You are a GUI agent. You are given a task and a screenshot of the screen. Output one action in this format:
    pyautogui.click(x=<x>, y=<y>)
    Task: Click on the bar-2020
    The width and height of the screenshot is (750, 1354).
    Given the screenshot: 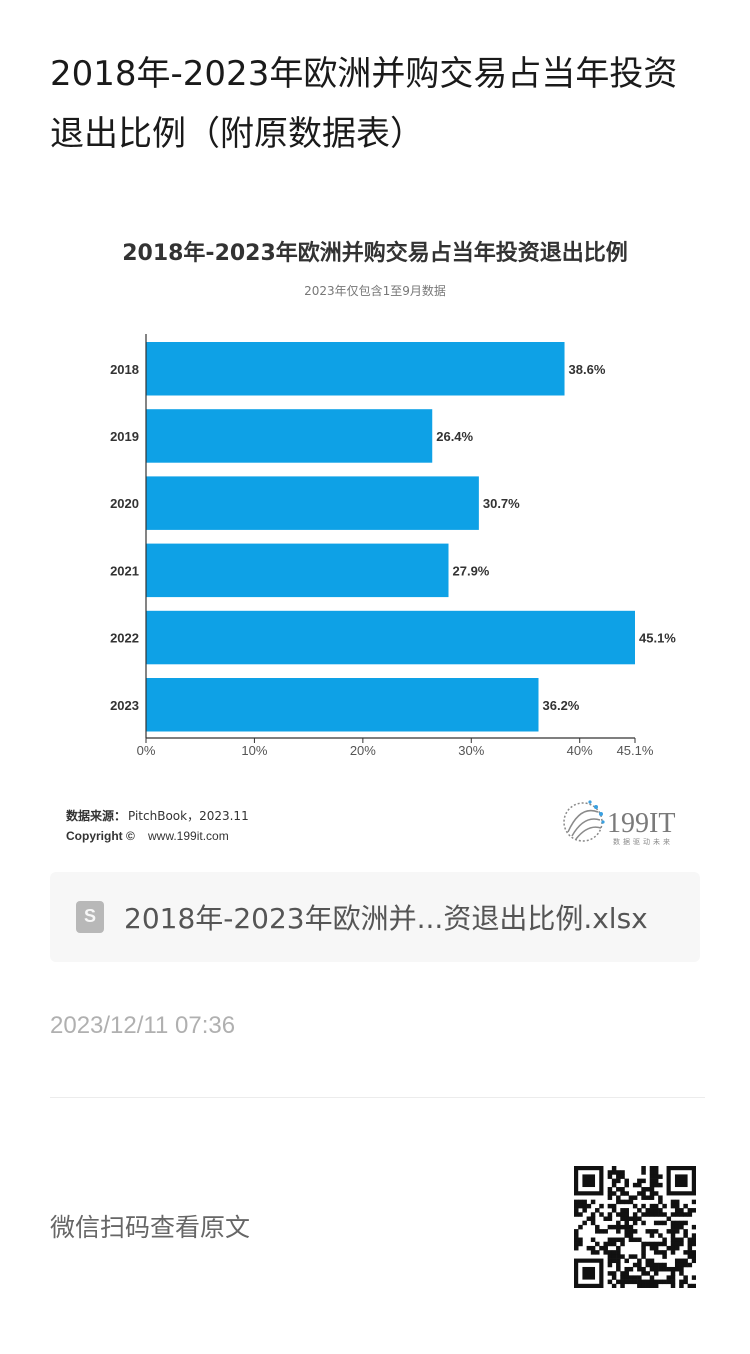 What is the action you would take?
    pyautogui.click(x=312, y=503)
    